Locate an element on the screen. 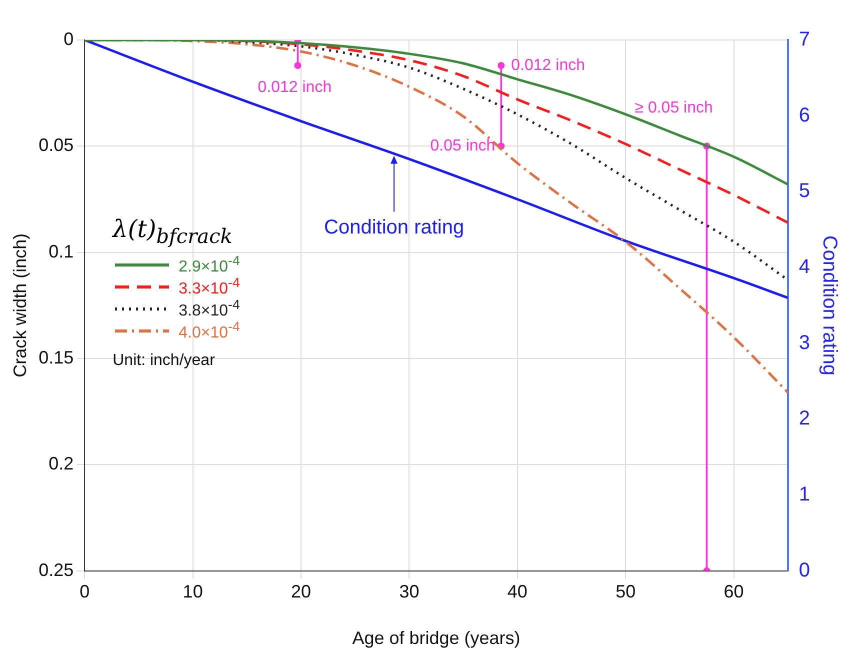 The height and width of the screenshot is (662, 855). annotation: 0.05 inch is located at coordinates (463, 146).